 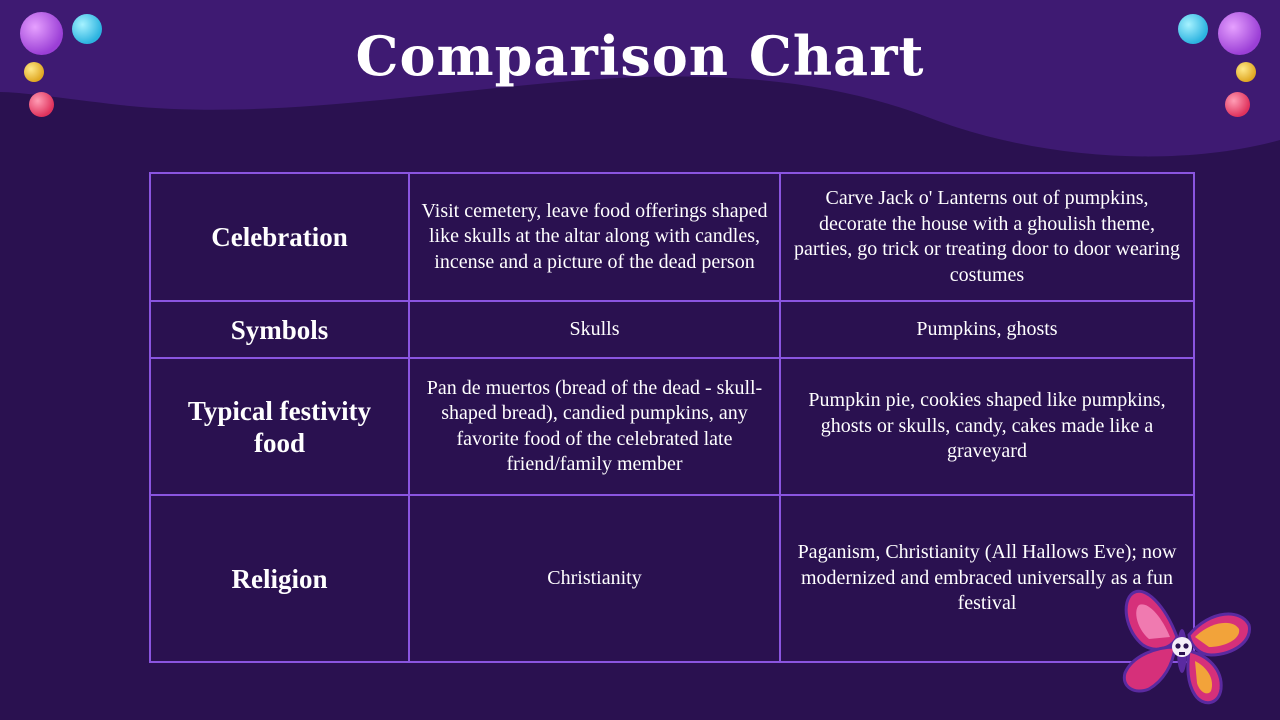 I want to click on table-row: Symbols Skulls Pumpkins, ghosts, so click(x=672, y=329).